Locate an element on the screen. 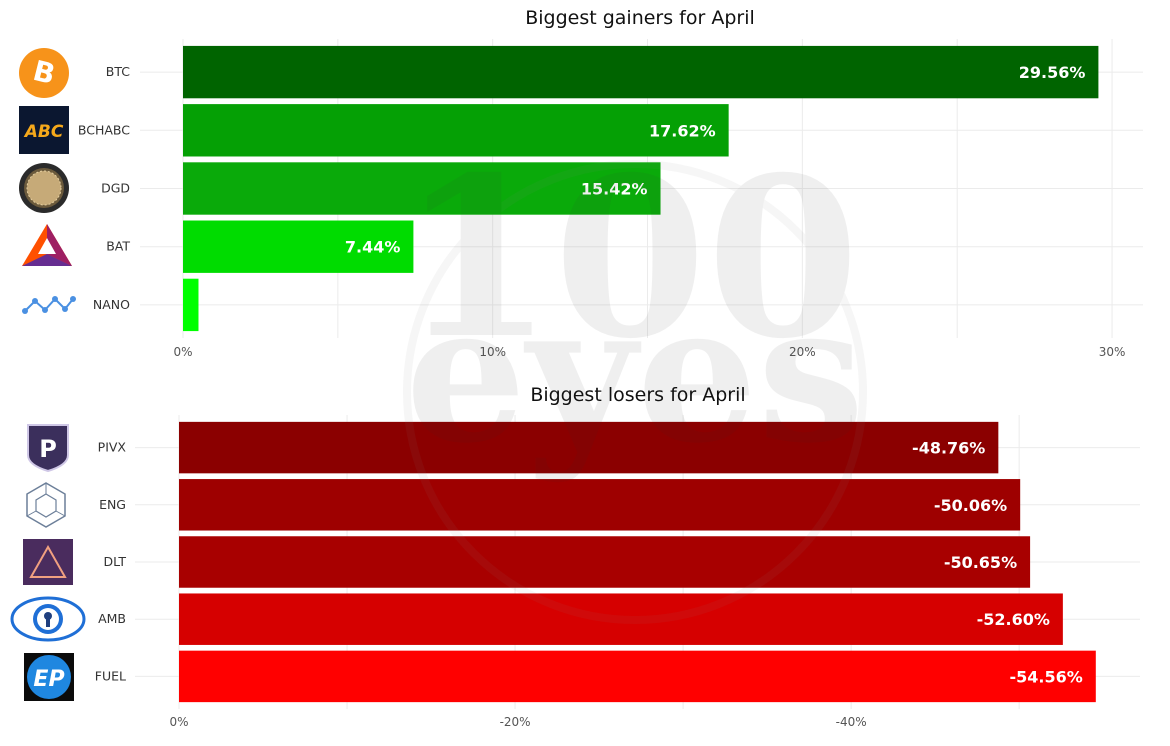 The height and width of the screenshot is (746, 1170). gainers-x-ticks: 0% 10% 20% 30% is located at coordinates (649, 352).